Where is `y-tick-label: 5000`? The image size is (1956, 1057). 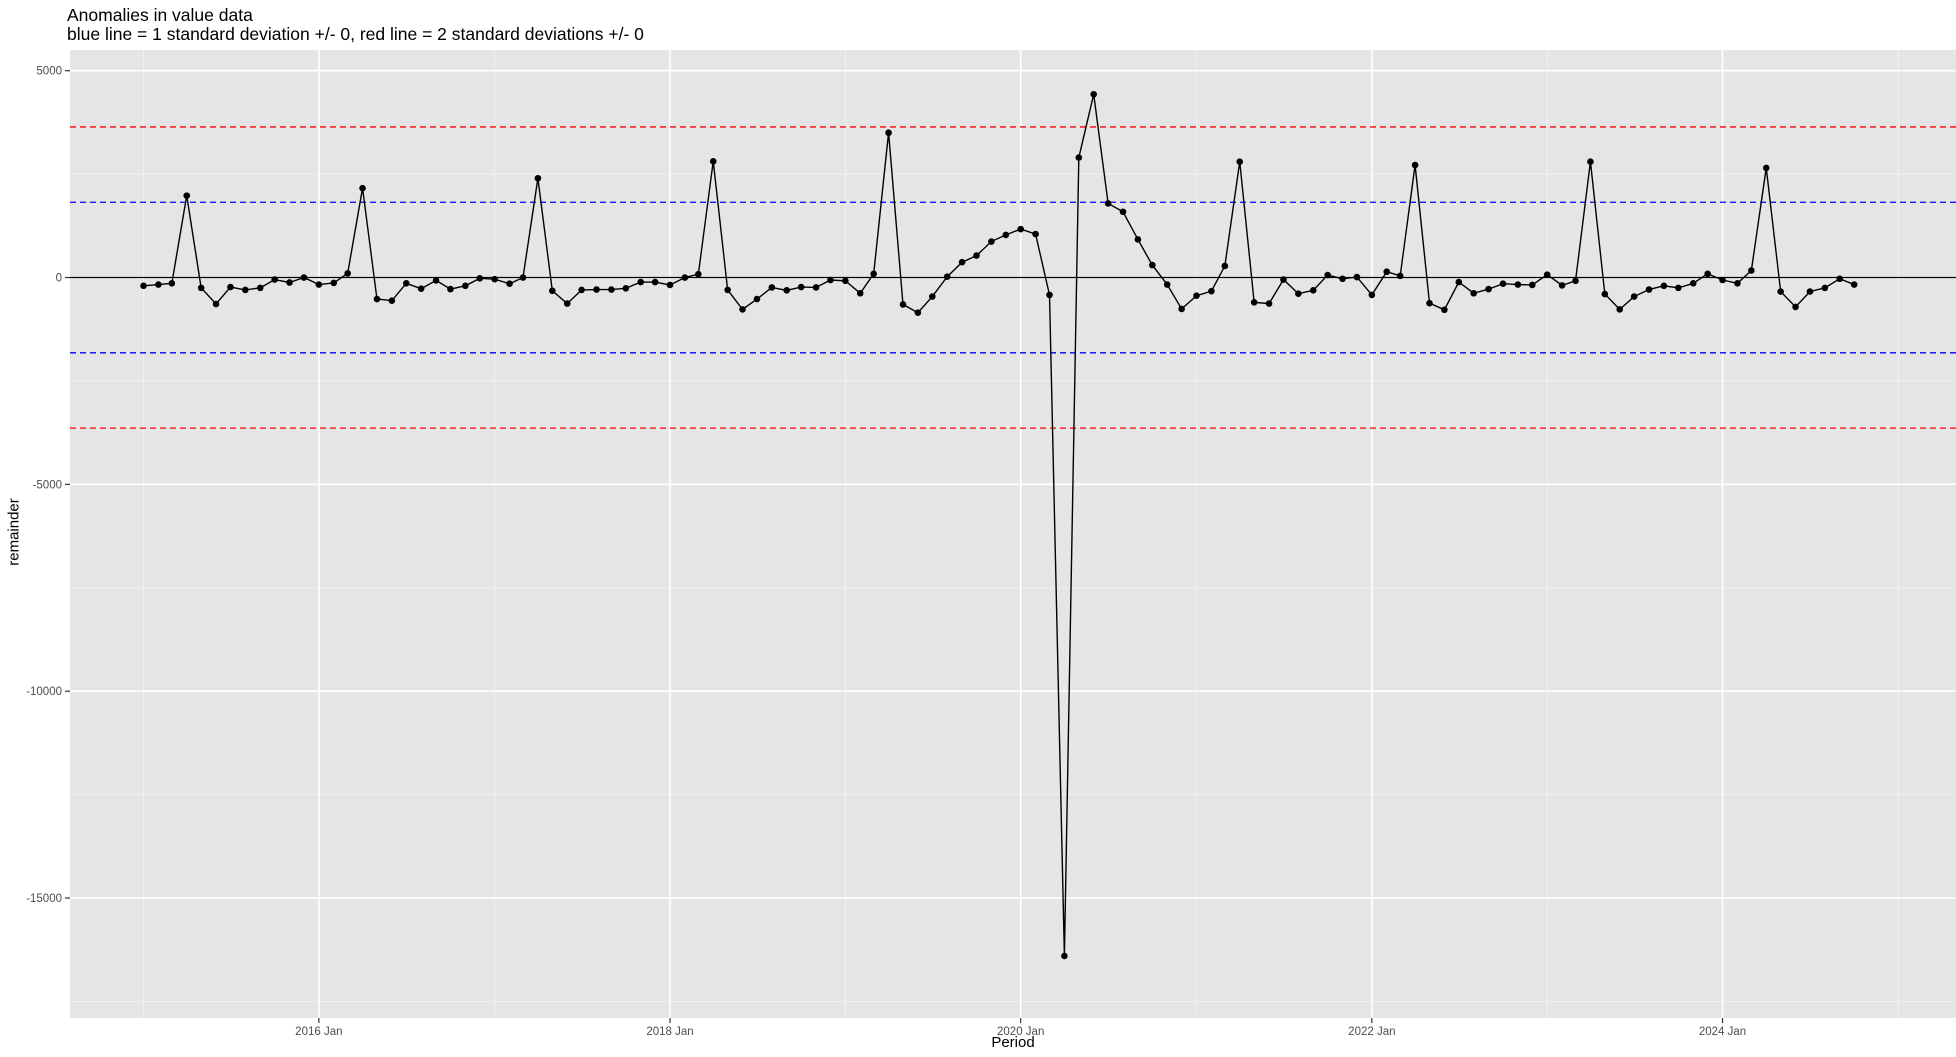
y-tick-label: 5000 is located at coordinates (49, 72).